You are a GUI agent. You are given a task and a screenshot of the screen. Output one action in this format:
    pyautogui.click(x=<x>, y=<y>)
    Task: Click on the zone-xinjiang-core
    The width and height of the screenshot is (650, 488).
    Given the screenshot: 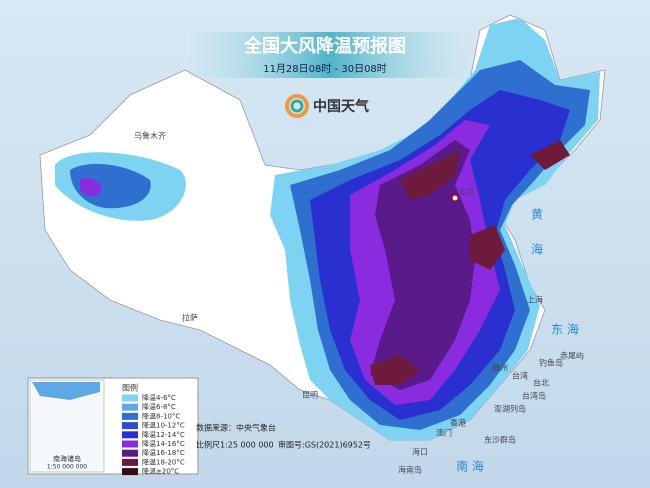 What is the action you would take?
    pyautogui.click(x=91, y=187)
    